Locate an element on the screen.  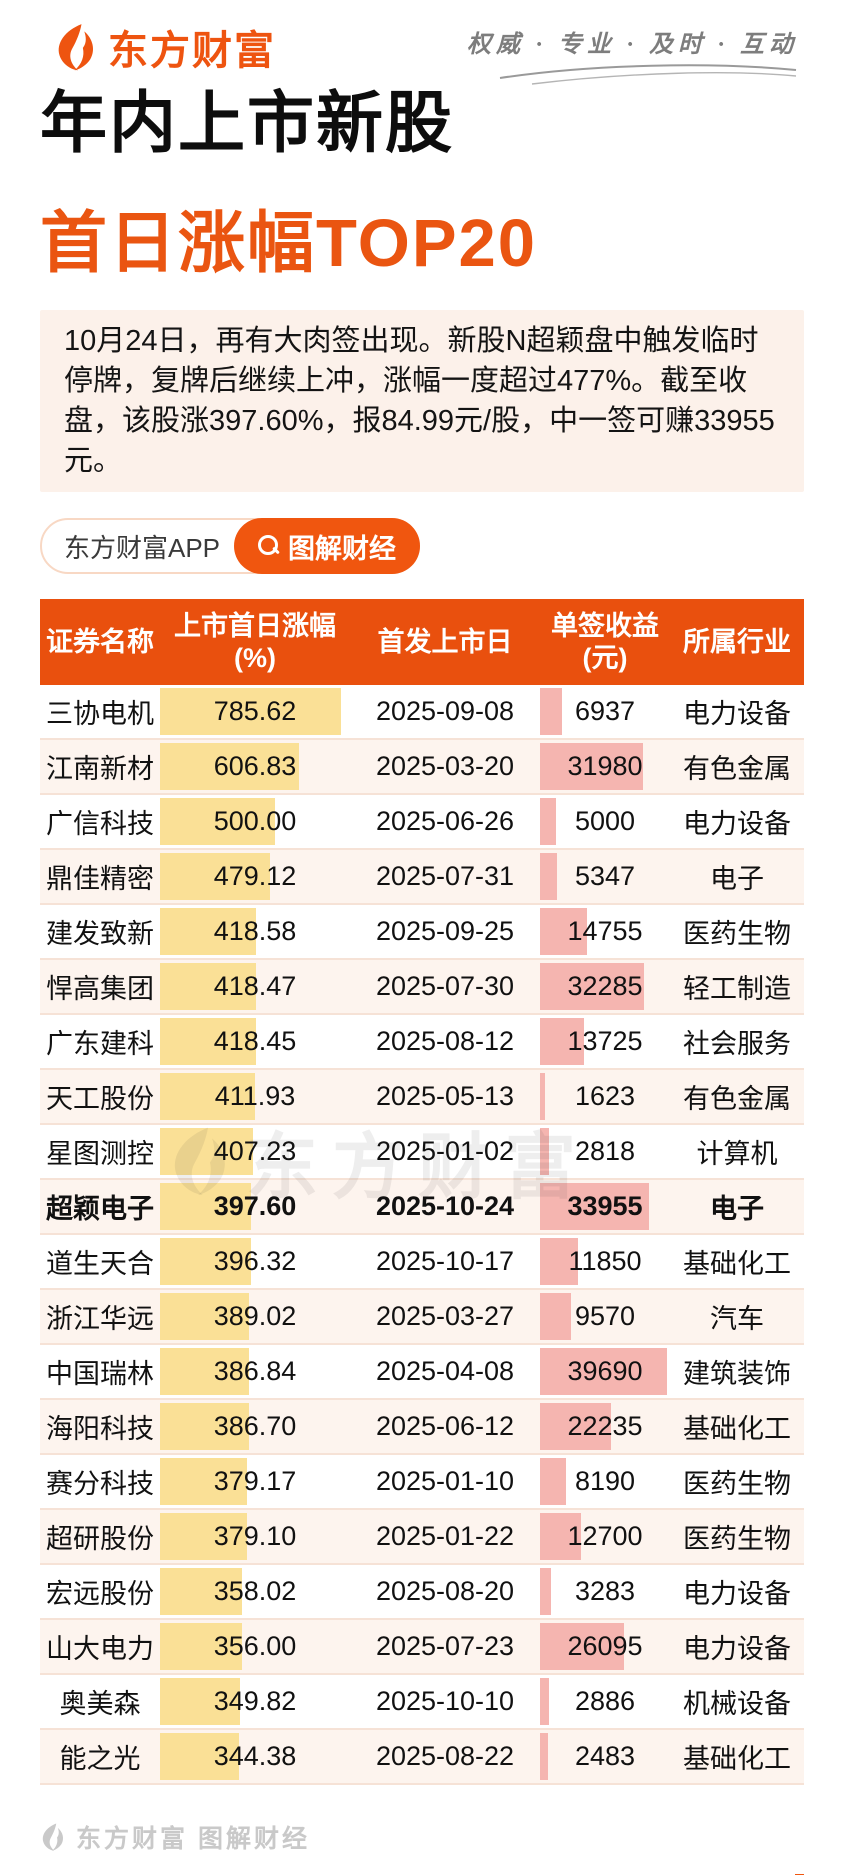
table-row: 中国瑞林 386.84 2025-04-08 39690 建筑装饰 is located at coordinates (422, 1370).